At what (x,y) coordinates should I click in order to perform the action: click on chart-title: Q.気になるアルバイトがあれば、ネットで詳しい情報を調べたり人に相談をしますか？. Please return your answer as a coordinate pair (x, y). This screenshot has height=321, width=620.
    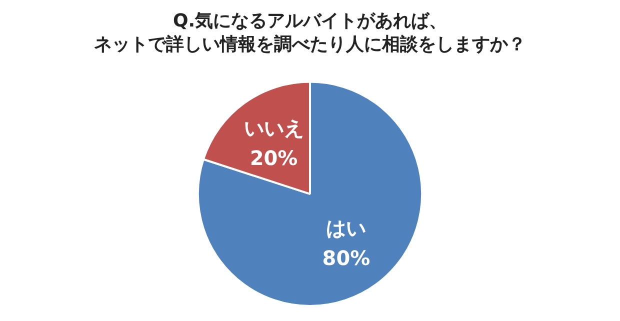
    Looking at the image, I should click on (310, 32).